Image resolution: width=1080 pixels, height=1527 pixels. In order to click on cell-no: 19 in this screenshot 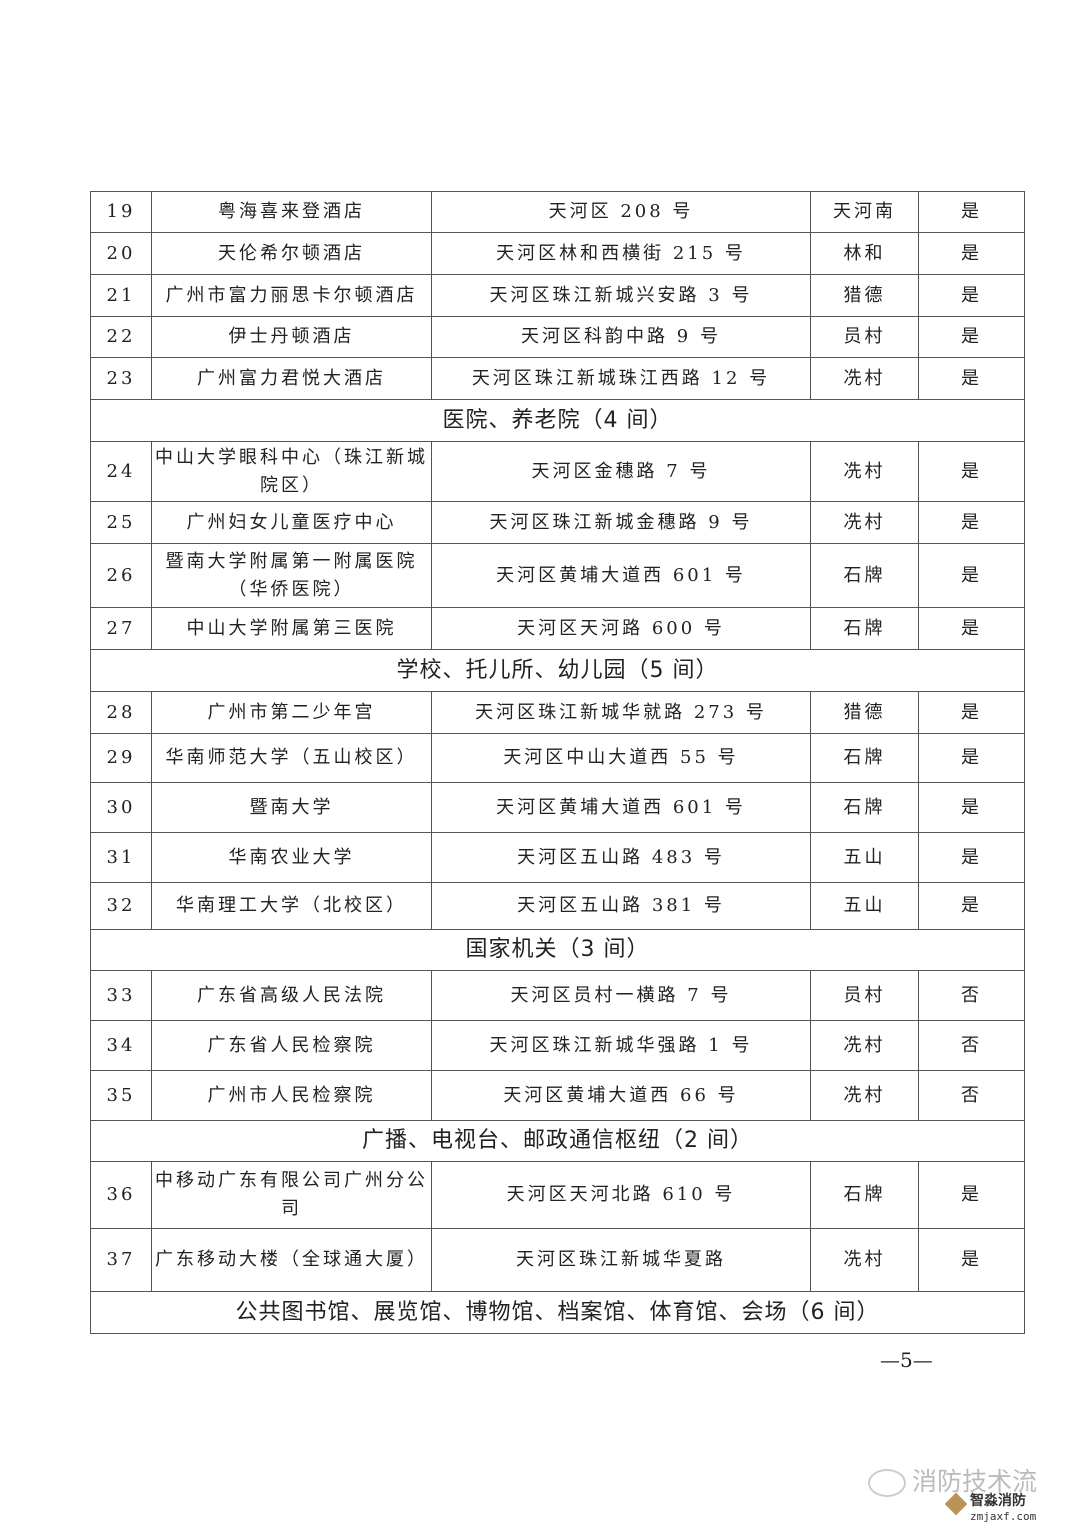, I will do `click(121, 212)`.